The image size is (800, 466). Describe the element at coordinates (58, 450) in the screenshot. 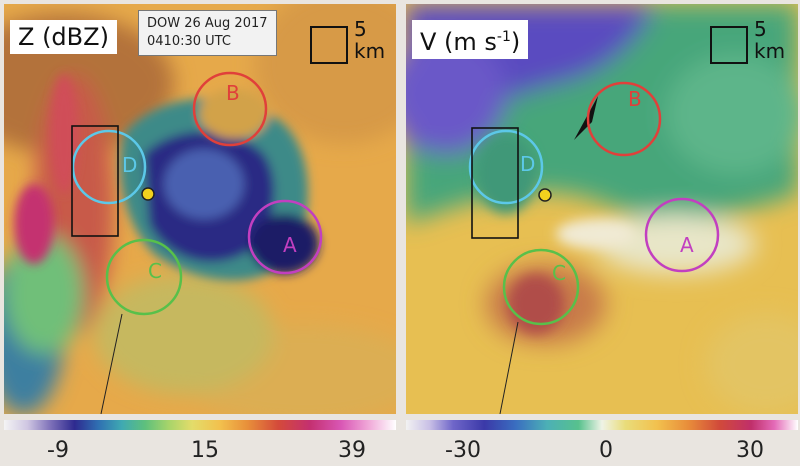

I see `colorbar-tick: -9` at that location.